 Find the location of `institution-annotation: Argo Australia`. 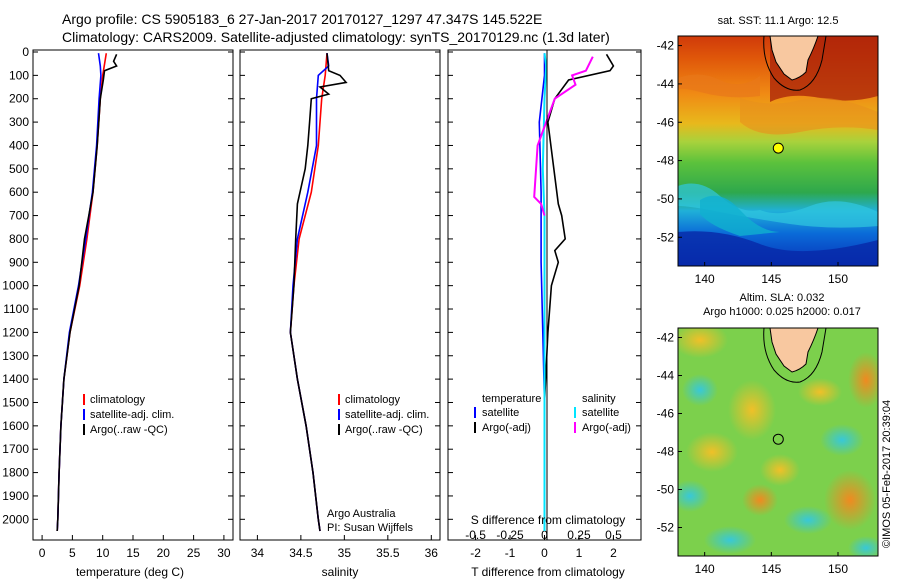

institution-annotation: Argo Australia is located at coordinates (361, 514).